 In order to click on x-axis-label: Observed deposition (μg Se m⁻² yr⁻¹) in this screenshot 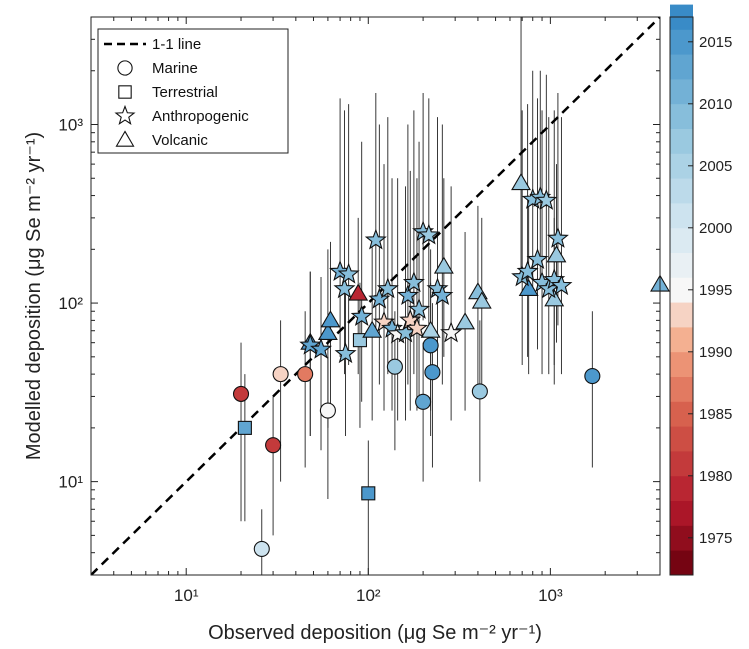, I will do `click(375, 633)`.